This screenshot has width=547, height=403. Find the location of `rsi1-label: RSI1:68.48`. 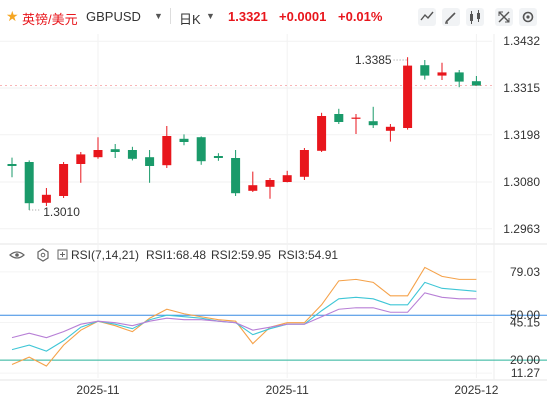

rsi1-label: RSI1:68.48 is located at coordinates (176, 255).